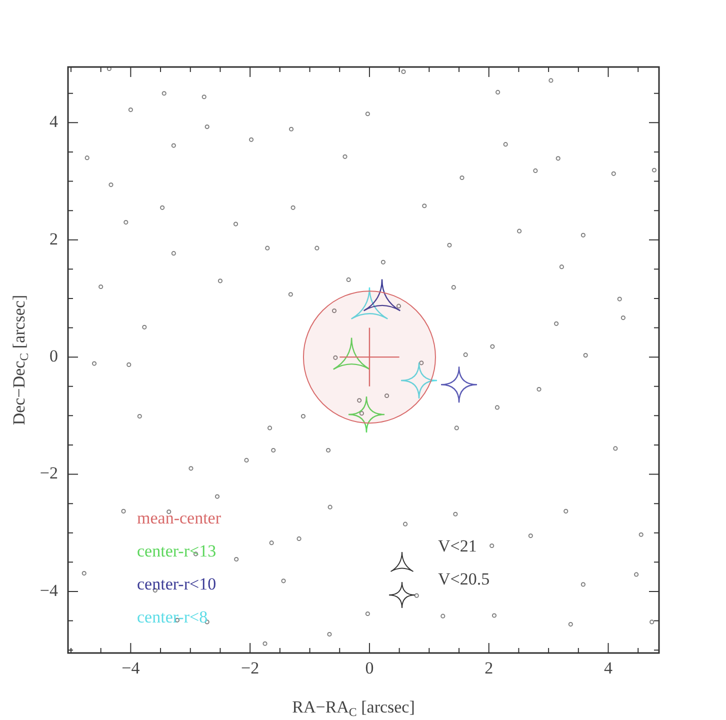 The width and height of the screenshot is (726, 720). I want to click on annotation: V<21, so click(457, 546).